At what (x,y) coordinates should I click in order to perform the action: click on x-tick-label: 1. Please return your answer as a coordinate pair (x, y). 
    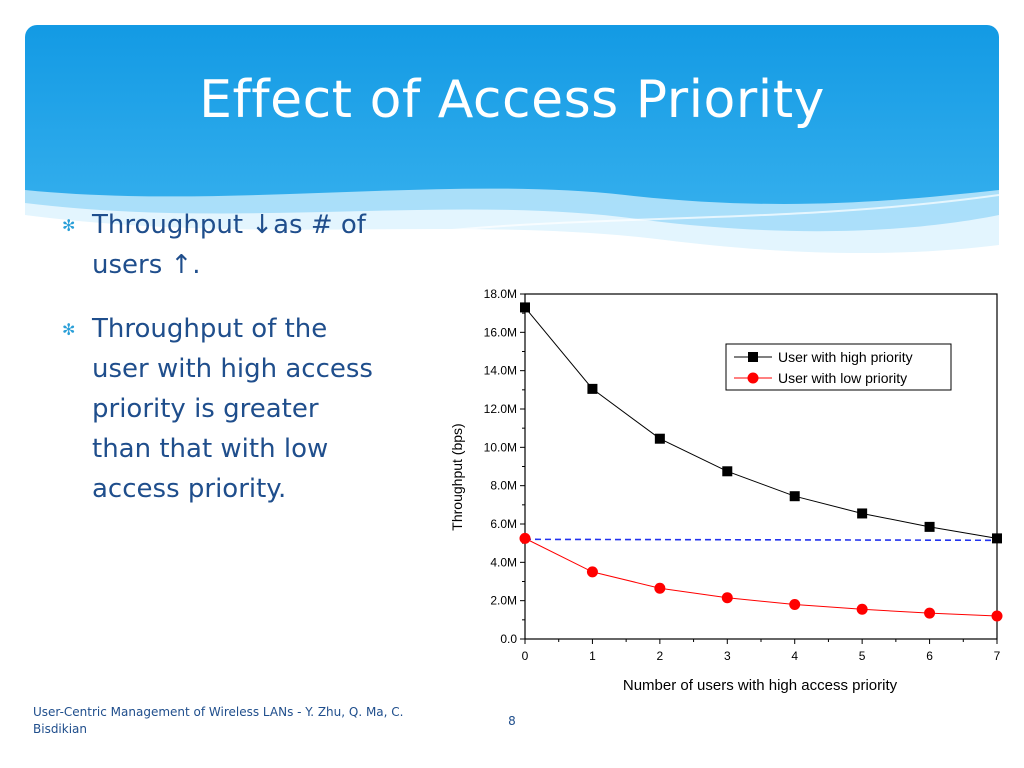
    Looking at the image, I should click on (592, 656).